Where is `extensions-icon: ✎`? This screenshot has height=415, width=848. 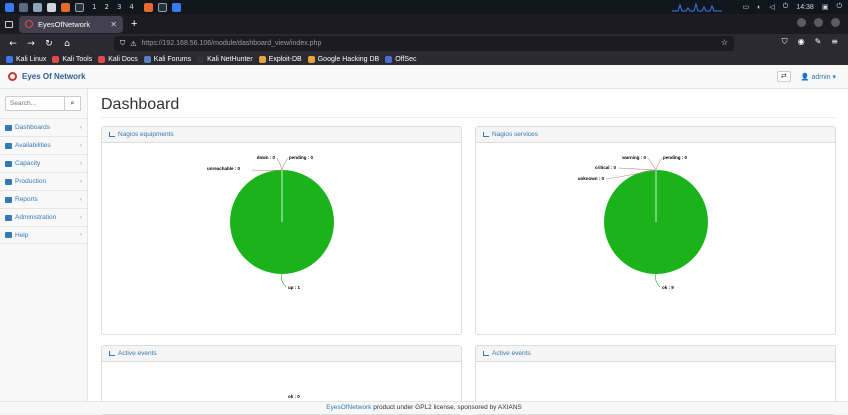
extensions-icon: ✎ is located at coordinates (818, 41).